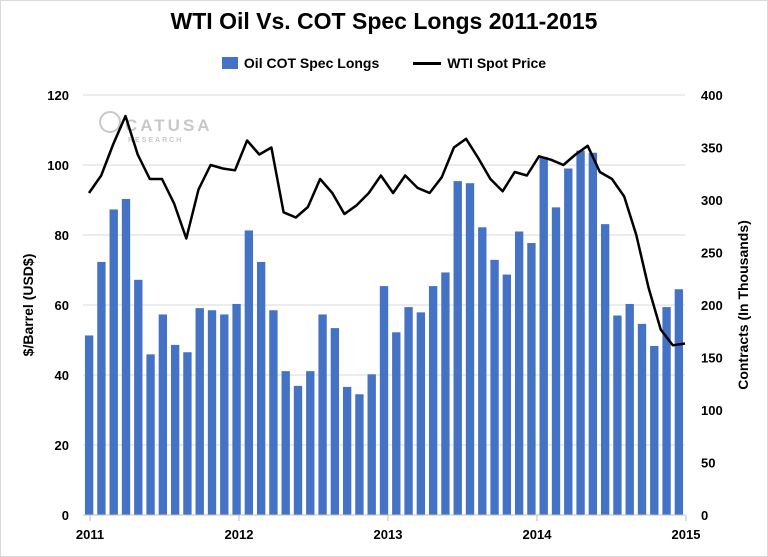  Describe the element at coordinates (384, 21) in the screenshot. I see `chart-title: WTI Oil Vs. COT Spec Longs 2011-2015` at that location.